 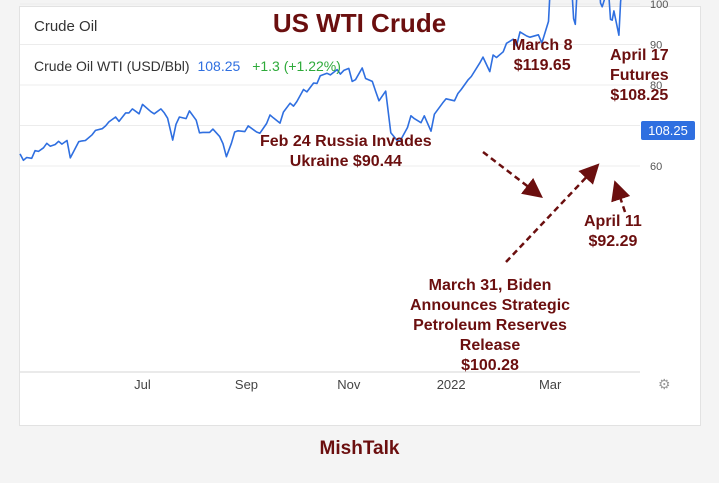 What do you see at coordinates (656, 167) in the screenshot?
I see `y-tick-label: 60` at bounding box center [656, 167].